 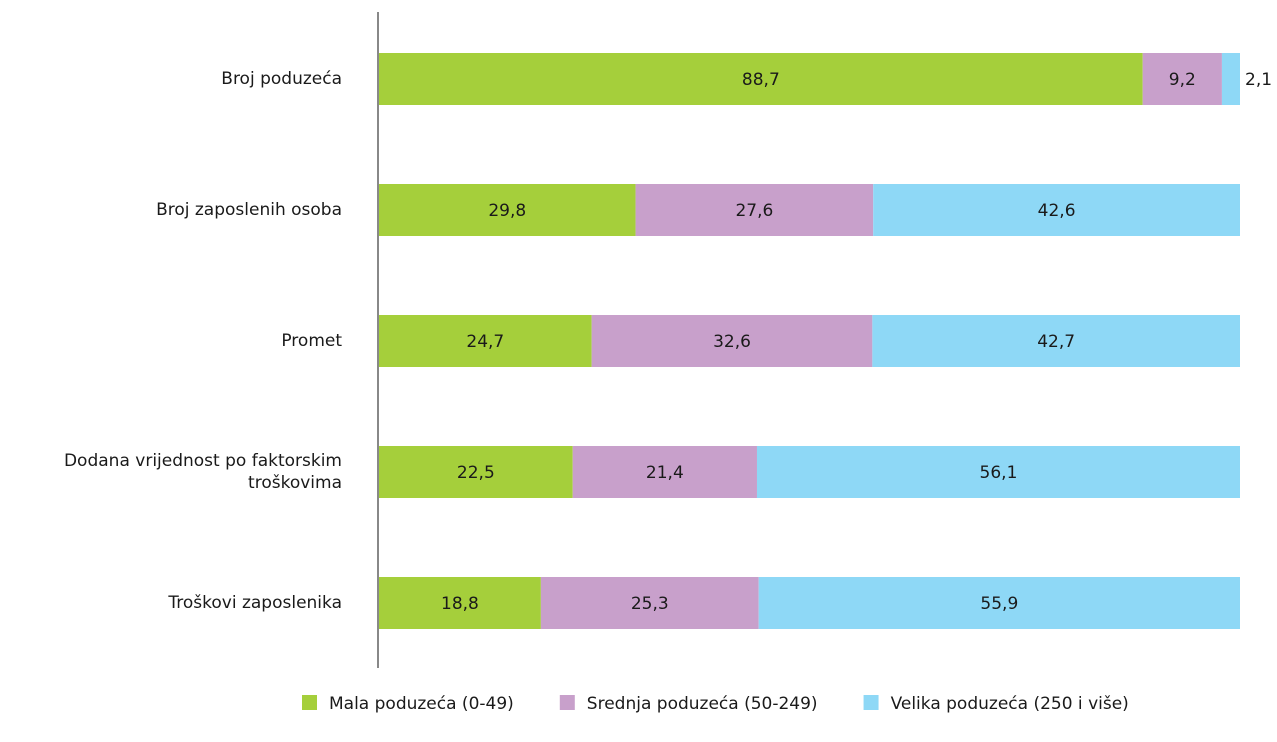 I want to click on legend-label: Mala poduzeća (0-49), so click(x=421, y=704).